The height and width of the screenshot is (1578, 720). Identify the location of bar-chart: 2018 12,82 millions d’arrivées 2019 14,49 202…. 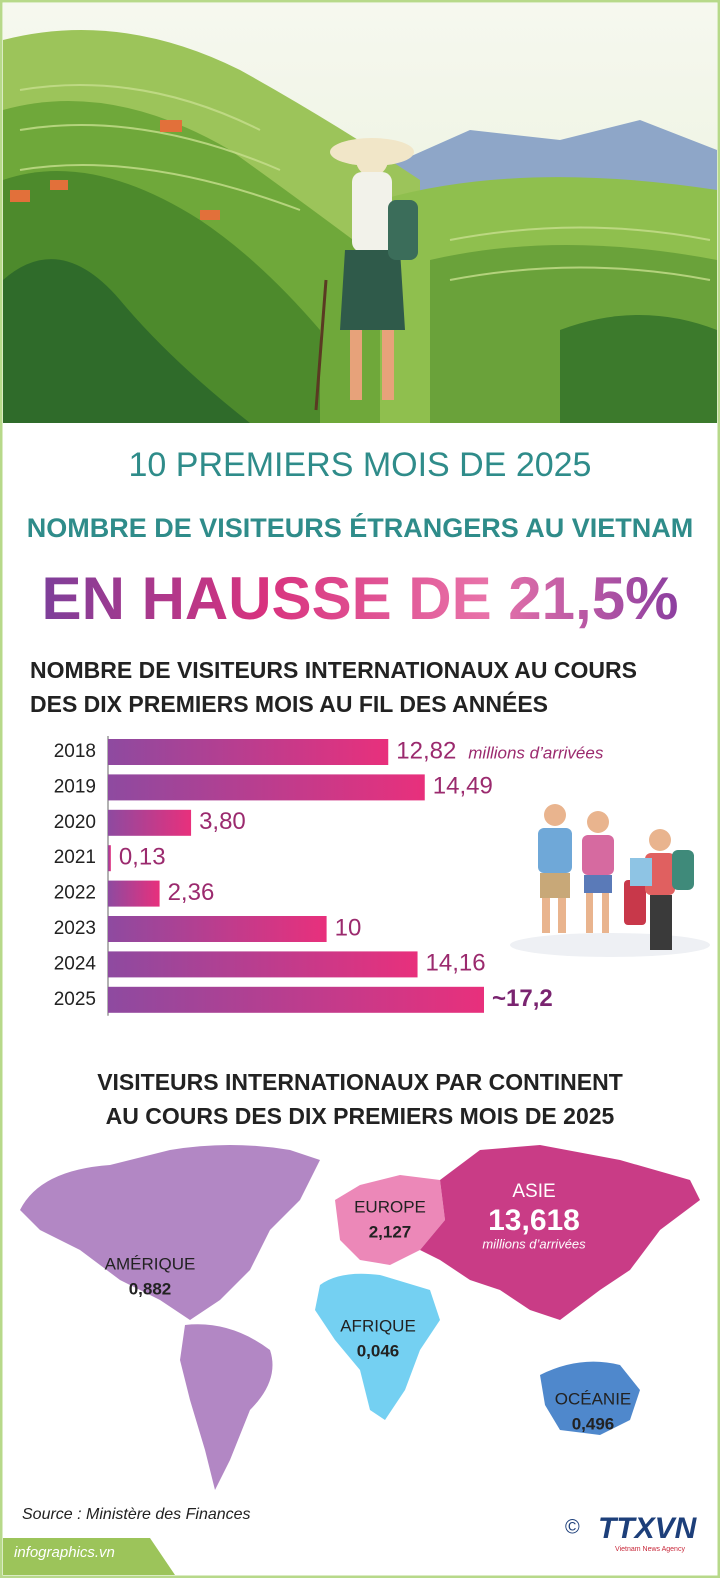
(329, 876).